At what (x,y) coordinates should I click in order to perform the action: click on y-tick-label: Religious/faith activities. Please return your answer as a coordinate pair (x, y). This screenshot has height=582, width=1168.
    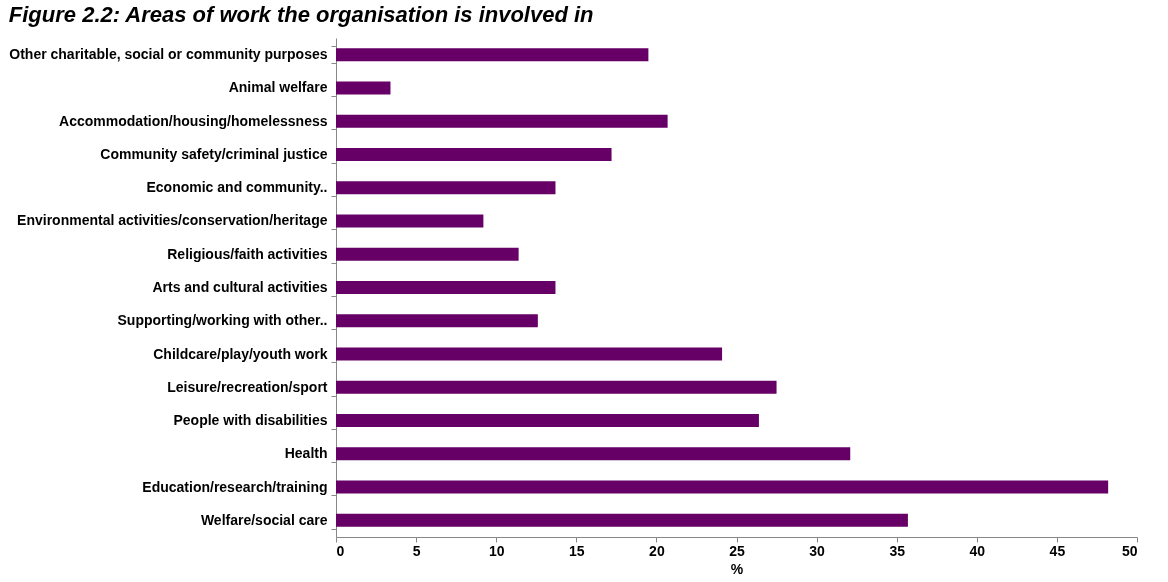
    Looking at the image, I should click on (247, 253).